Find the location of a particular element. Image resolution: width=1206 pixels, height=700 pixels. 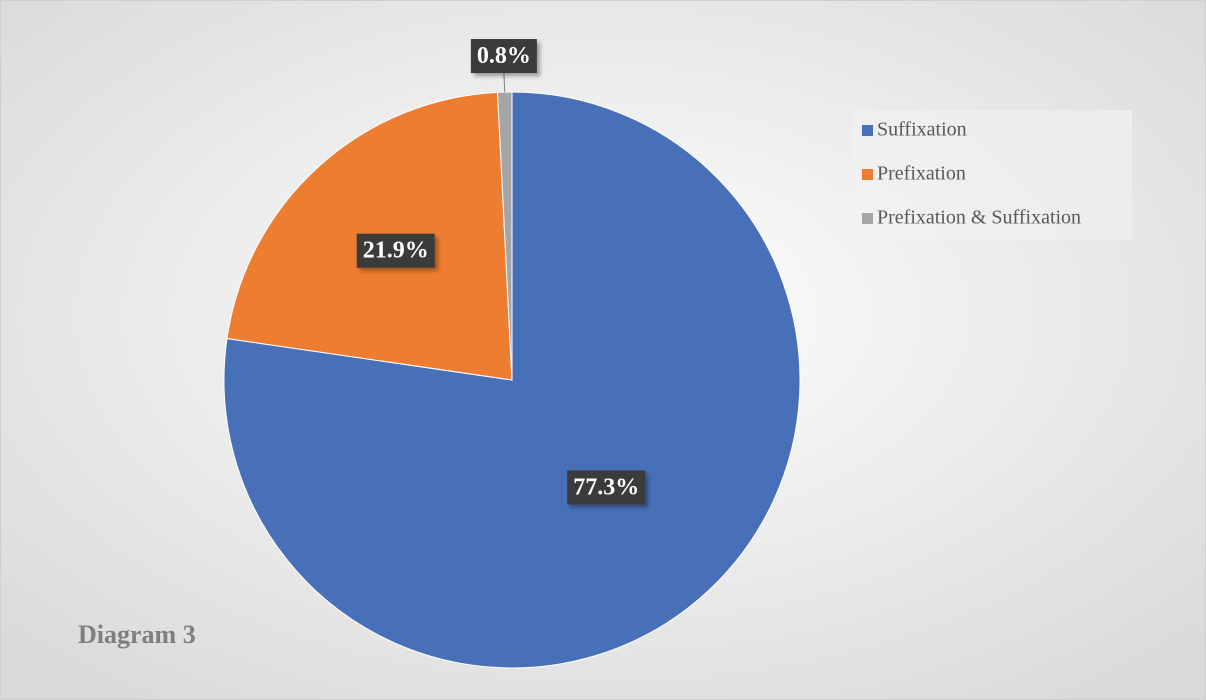

data-label: 77.3% is located at coordinates (606, 487).